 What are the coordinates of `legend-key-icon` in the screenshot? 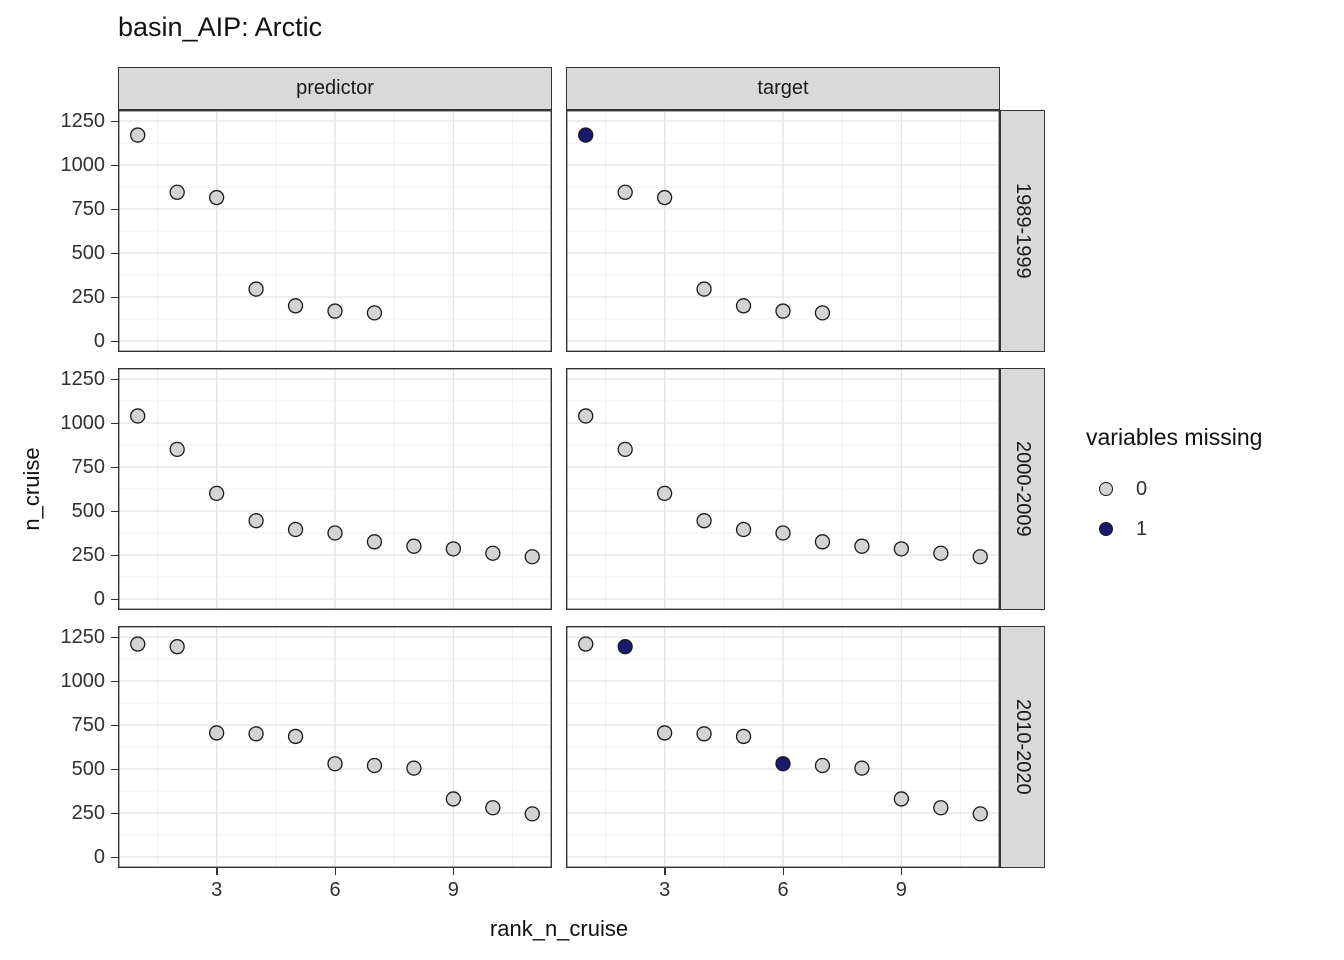 It's located at (1106, 529).